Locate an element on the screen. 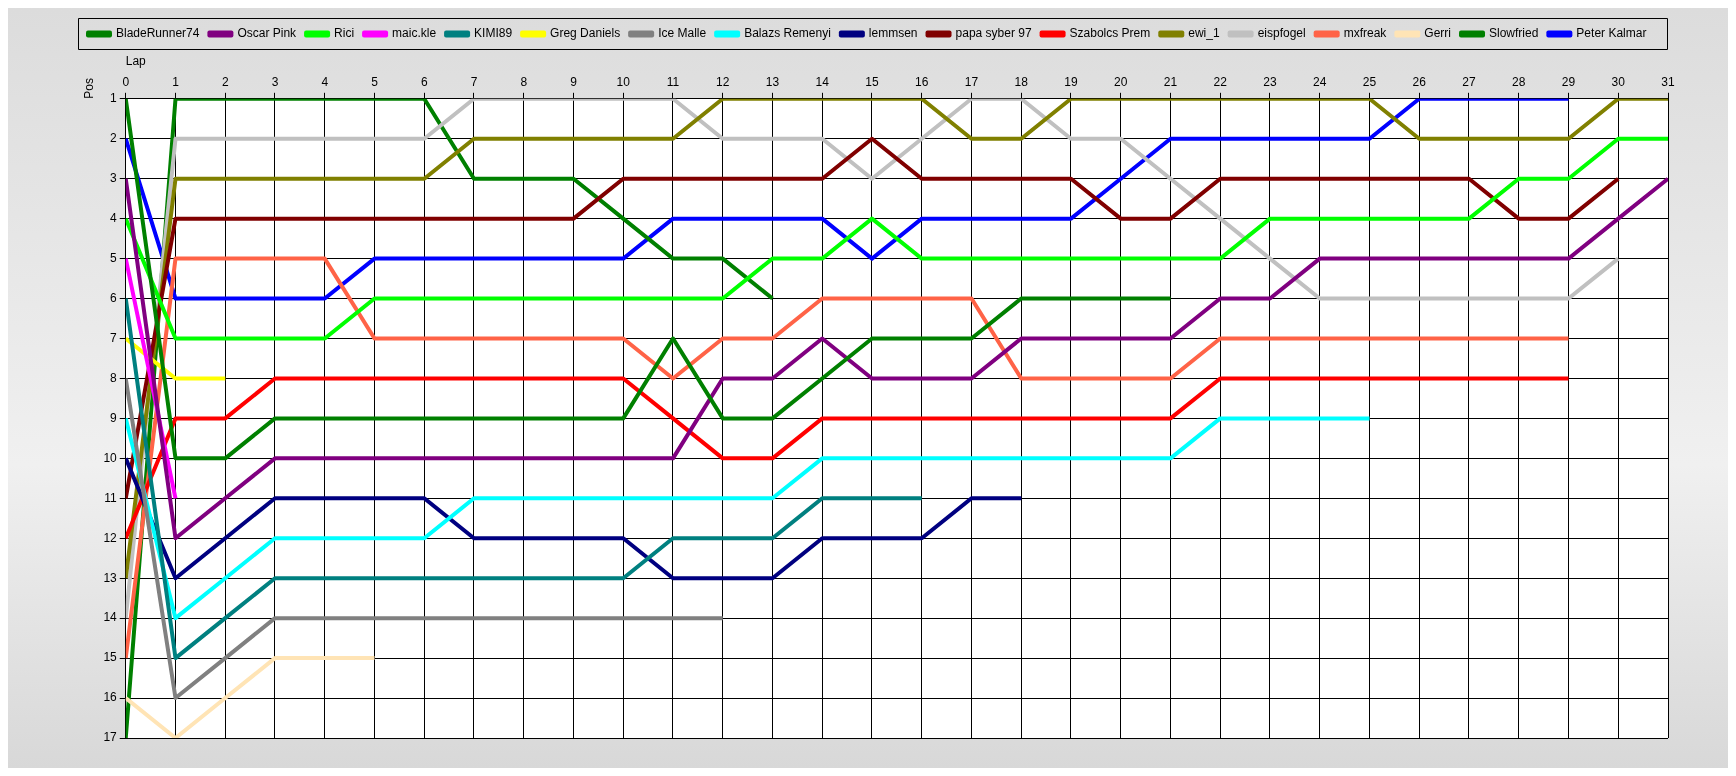  x-tick-label: 20 is located at coordinates (1121, 81).